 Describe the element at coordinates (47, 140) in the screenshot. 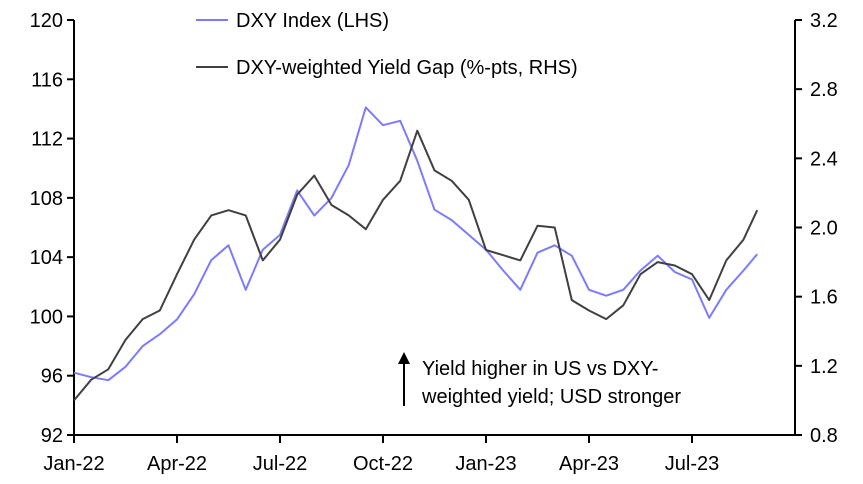

I see `left-tick-label: 112` at that location.